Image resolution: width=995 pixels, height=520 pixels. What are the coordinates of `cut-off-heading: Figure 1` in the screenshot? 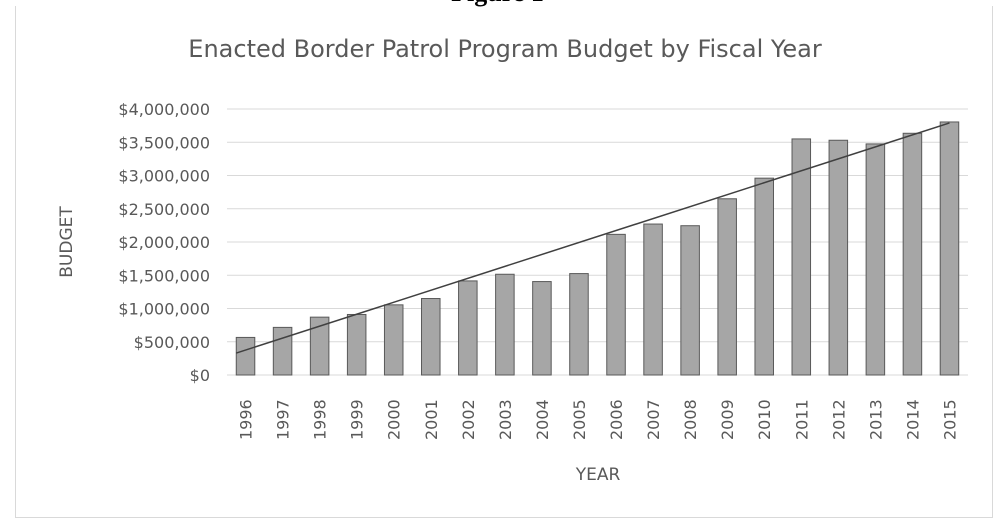 It's located at (497, 4).